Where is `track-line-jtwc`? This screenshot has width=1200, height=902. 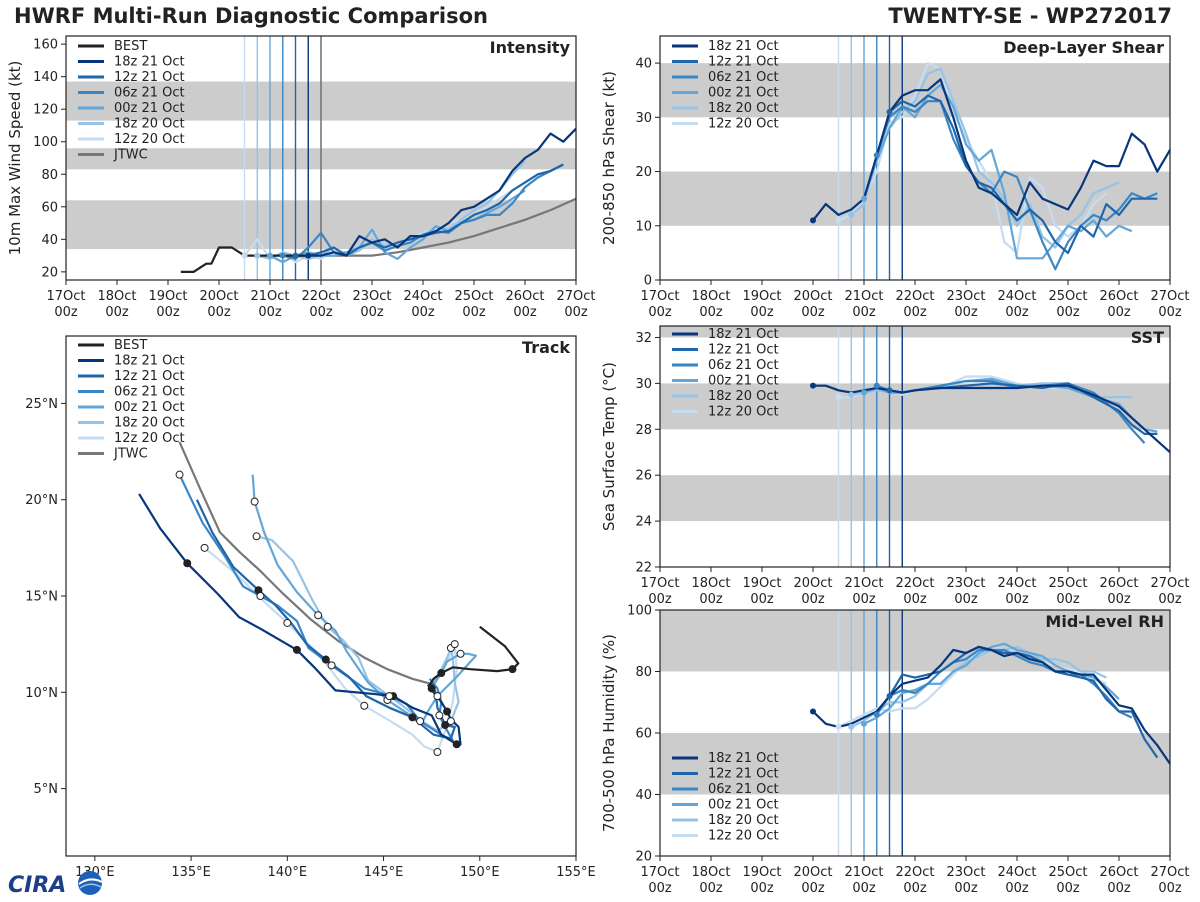
track-line-jtwc is located at coordinates (306, 563).